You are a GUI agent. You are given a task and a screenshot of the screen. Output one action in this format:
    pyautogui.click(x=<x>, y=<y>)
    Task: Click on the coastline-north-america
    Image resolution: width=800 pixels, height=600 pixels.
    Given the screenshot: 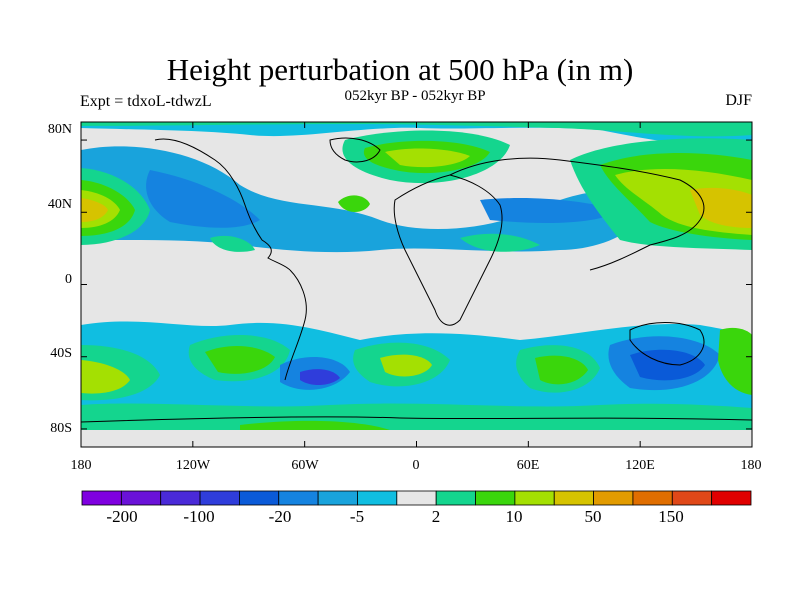 What is the action you would take?
    pyautogui.click(x=222, y=204)
    